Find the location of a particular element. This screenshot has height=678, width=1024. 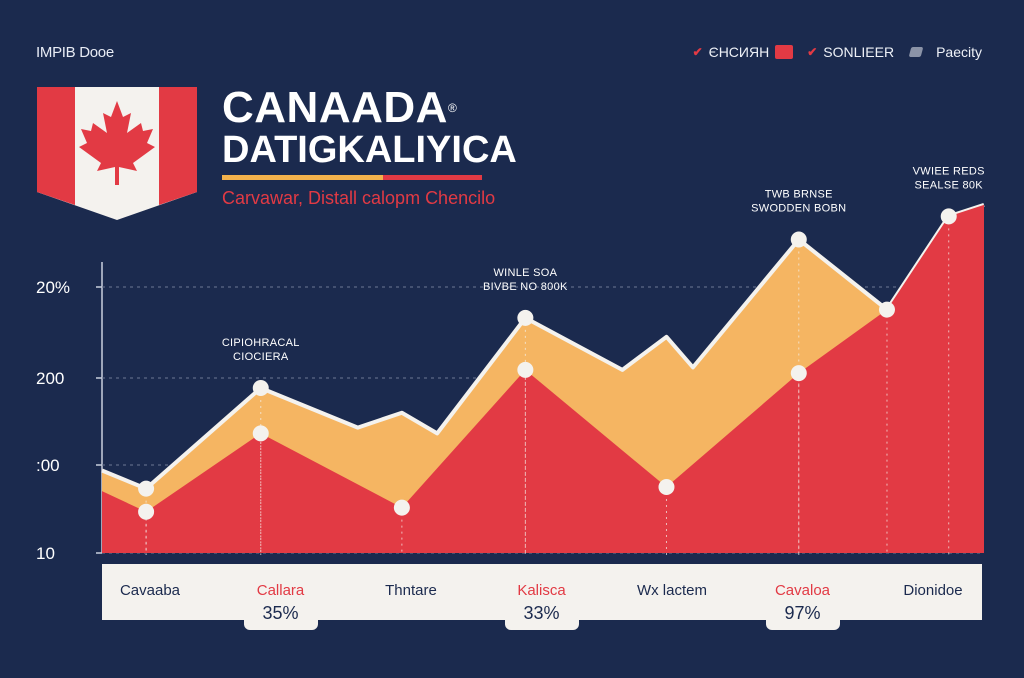

legend-item-1: ✔ SONLIEER is located at coordinates (865, 52).